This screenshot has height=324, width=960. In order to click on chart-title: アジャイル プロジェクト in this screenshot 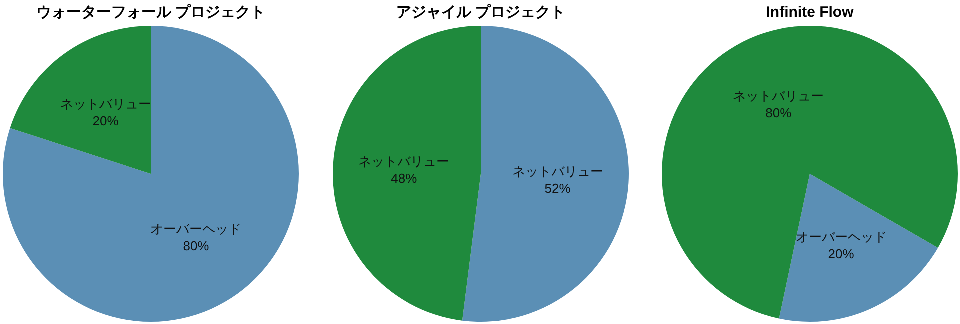, I will do `click(481, 12)`.